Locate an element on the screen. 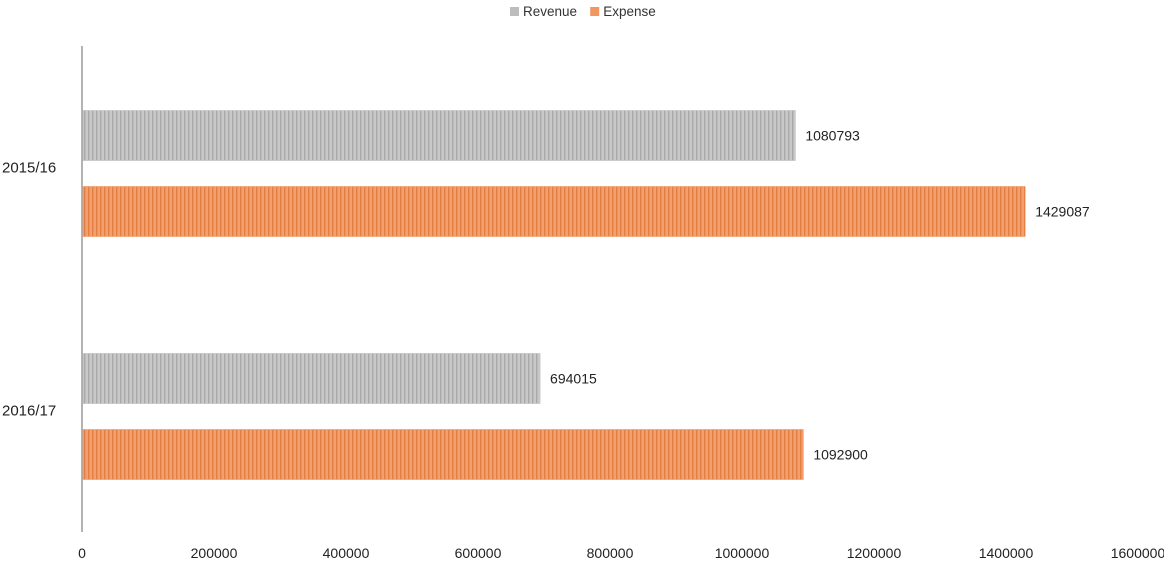  x-tick-label: 800000 is located at coordinates (610, 553).